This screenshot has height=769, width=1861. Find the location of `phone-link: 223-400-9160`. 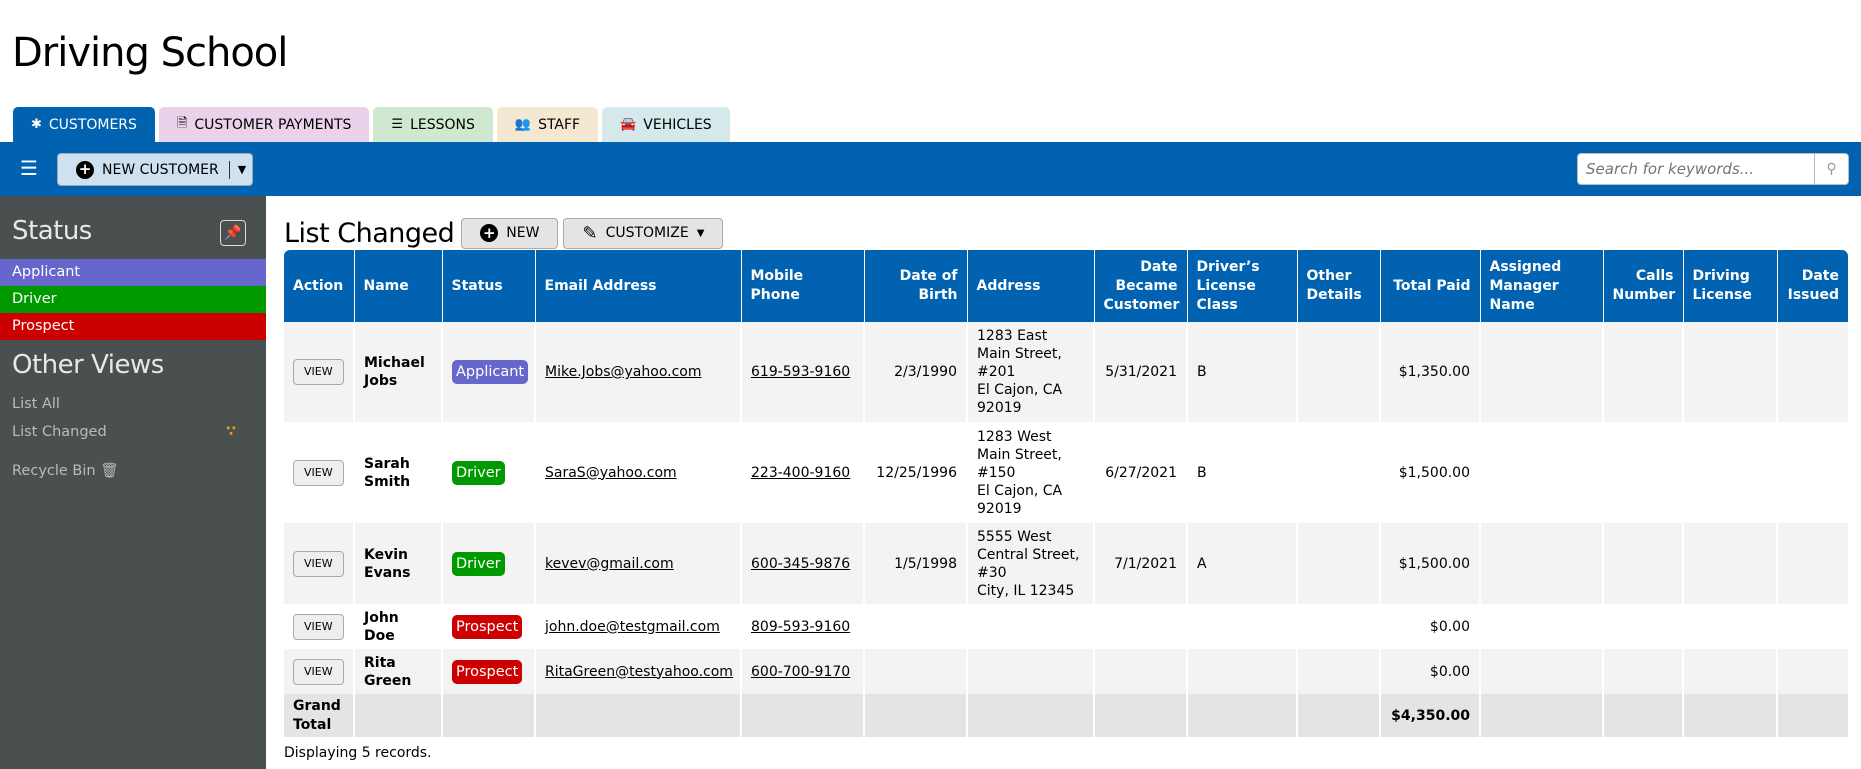

phone-link: 223-400-9160 is located at coordinates (801, 472).